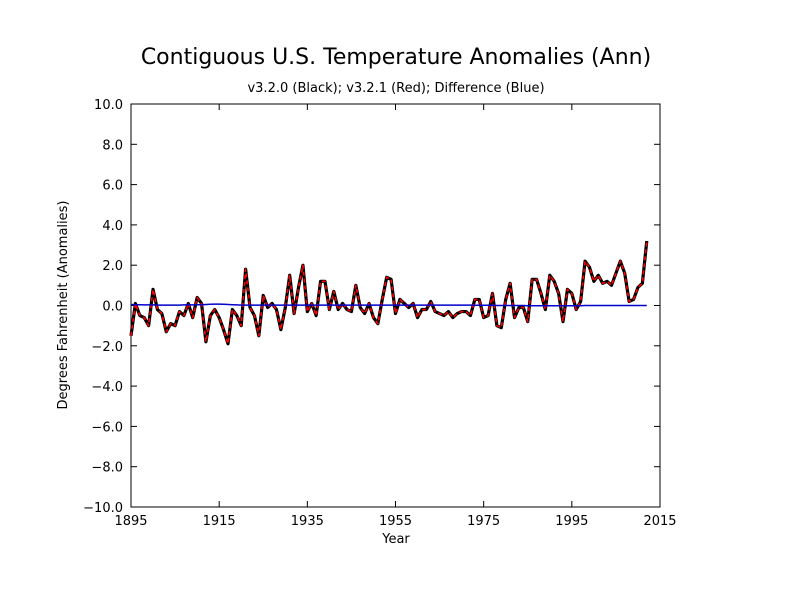  I want to click on y-tick-label: −10.0, so click(103, 508).